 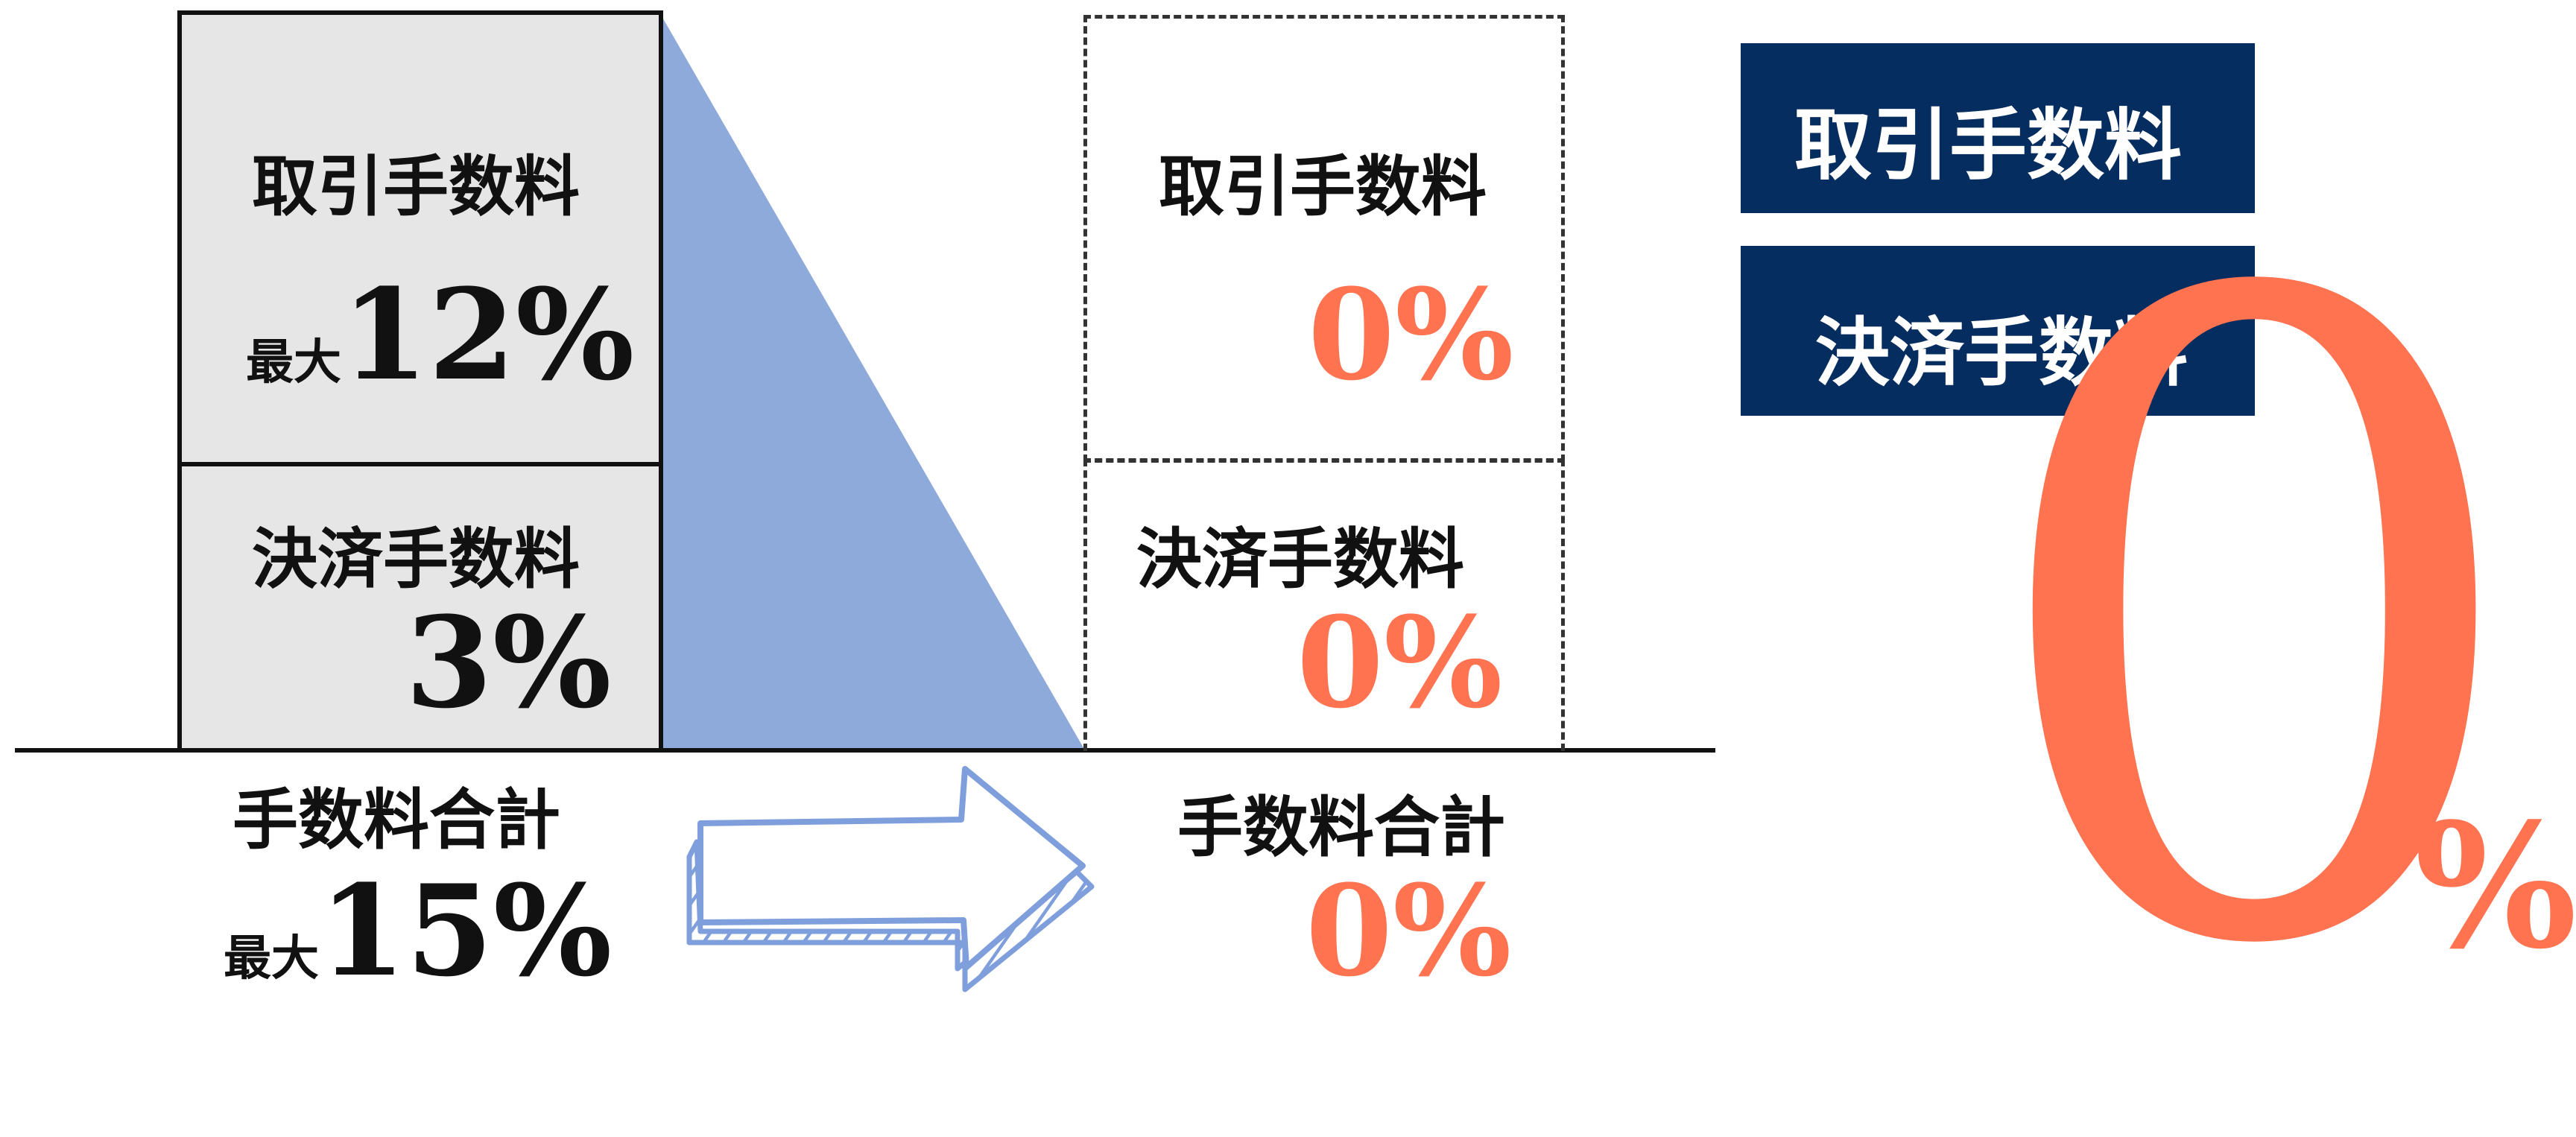 What do you see at coordinates (2002, 352) in the screenshot?
I see `badge-settlement-fee-label: 決済手数料` at bounding box center [2002, 352].